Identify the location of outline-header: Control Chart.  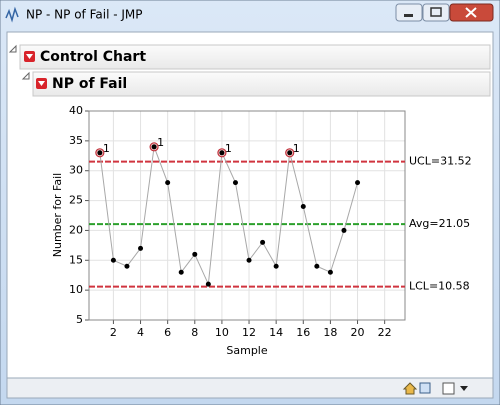
(249, 57).